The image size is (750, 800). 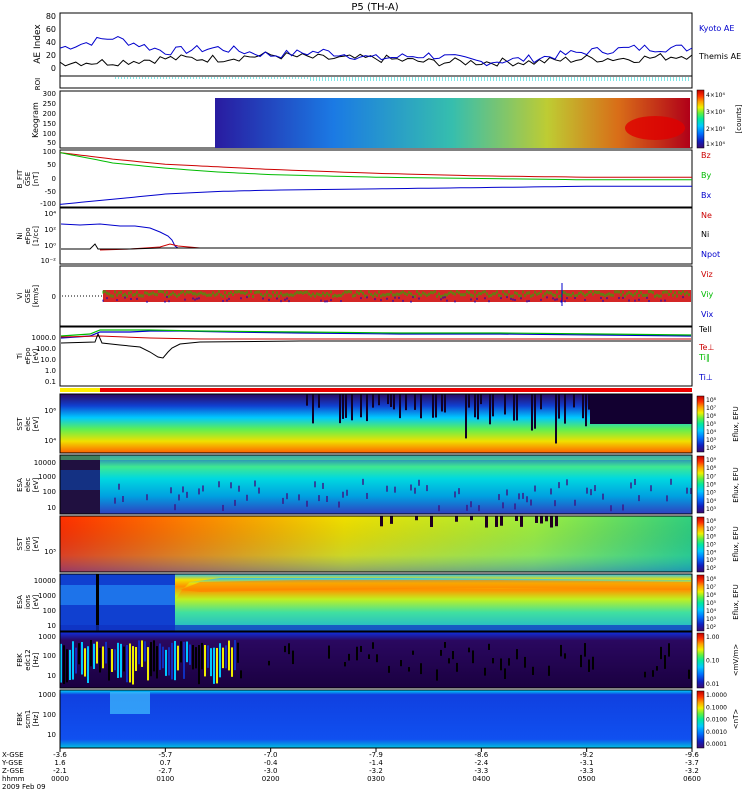 I want to click on roi-ylabel: ROI, so click(x=38, y=84).